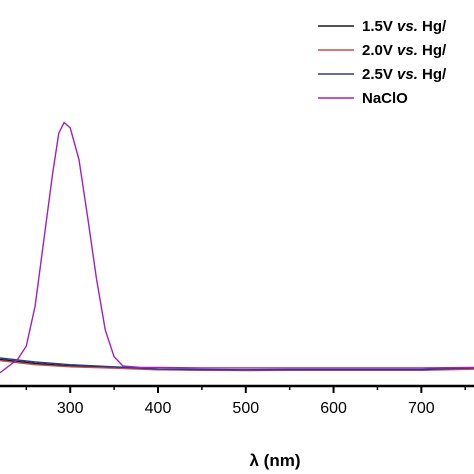 The height and width of the screenshot is (474, 474). Describe the element at coordinates (333, 408) in the screenshot. I see `x-tick-label: 600` at that location.